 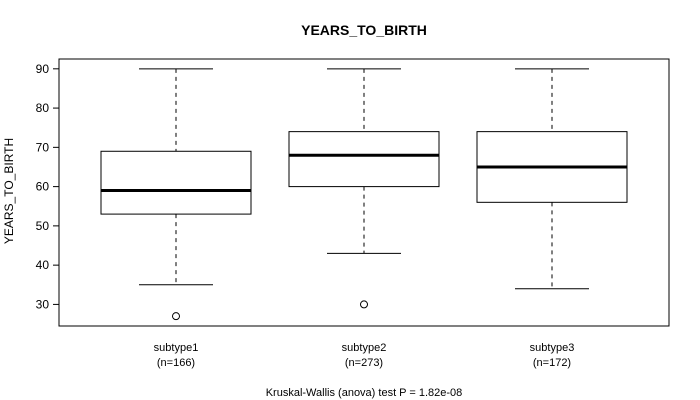 I want to click on x-count-label: (n=172), so click(x=552, y=363).